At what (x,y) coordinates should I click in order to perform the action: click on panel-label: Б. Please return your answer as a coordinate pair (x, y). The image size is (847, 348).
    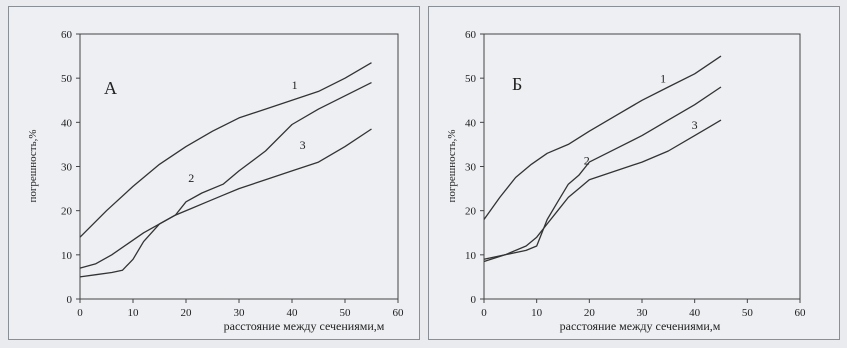
    Looking at the image, I should click on (517, 84).